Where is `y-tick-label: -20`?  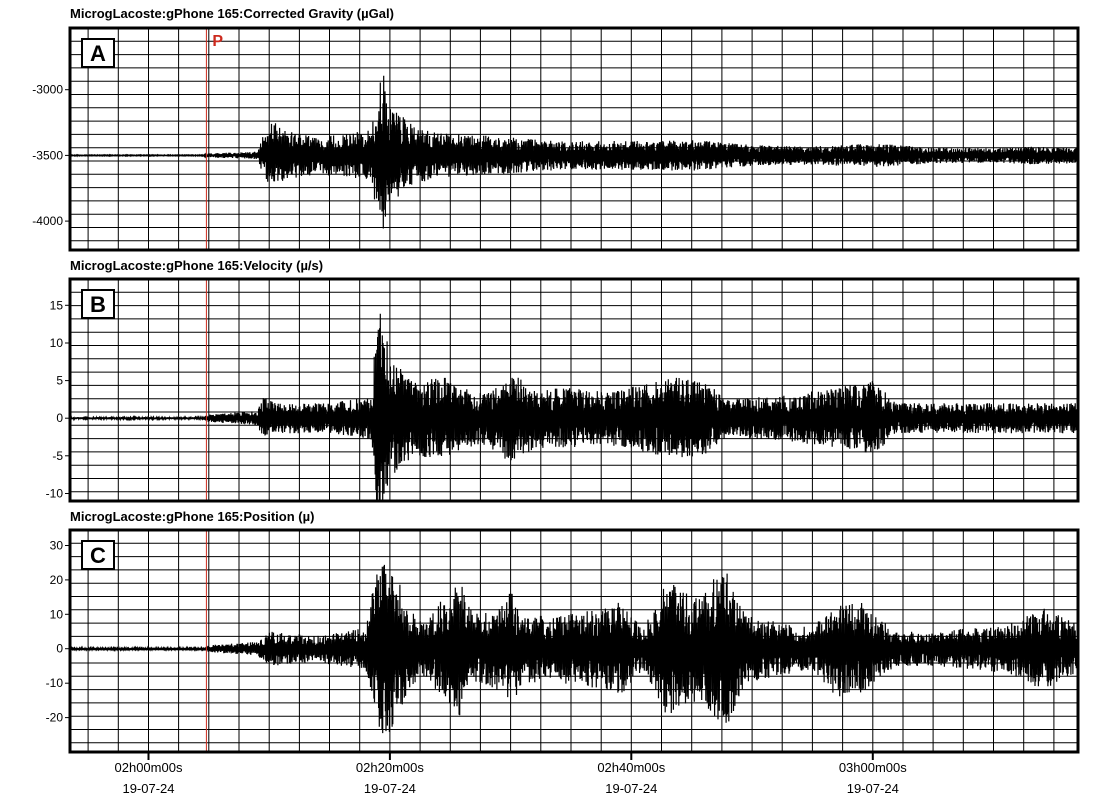 y-tick-label: -20 is located at coordinates (55, 718).